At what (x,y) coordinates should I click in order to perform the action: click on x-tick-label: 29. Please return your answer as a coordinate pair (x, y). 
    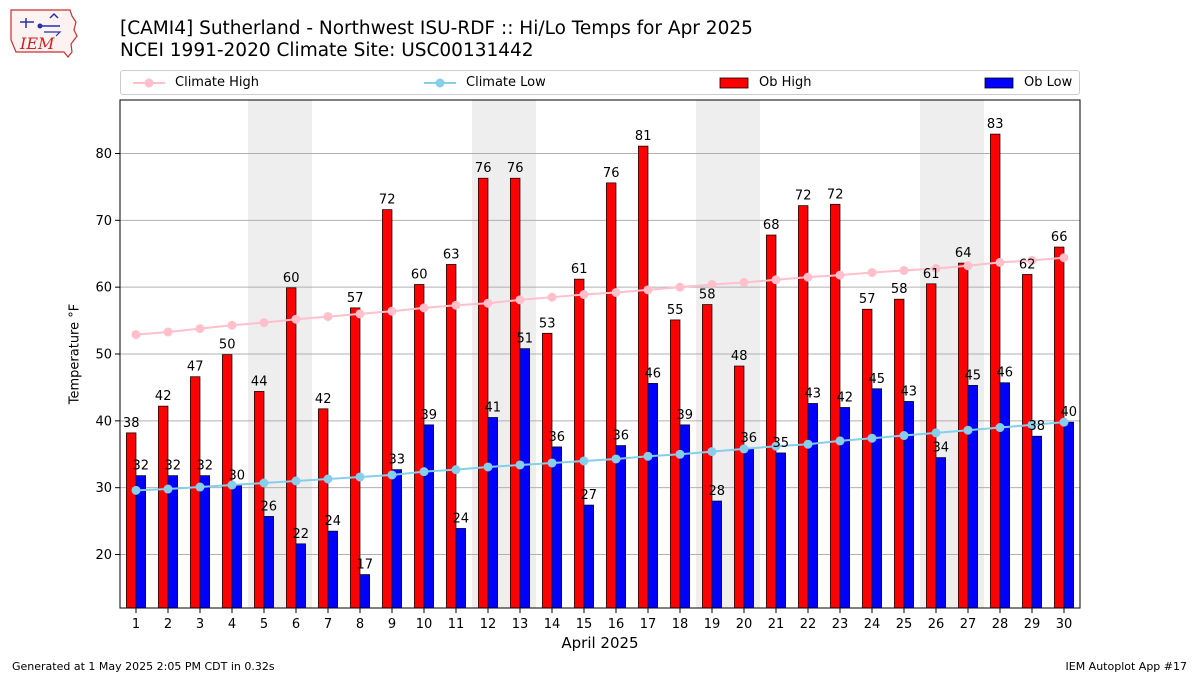
    Looking at the image, I should click on (1032, 624).